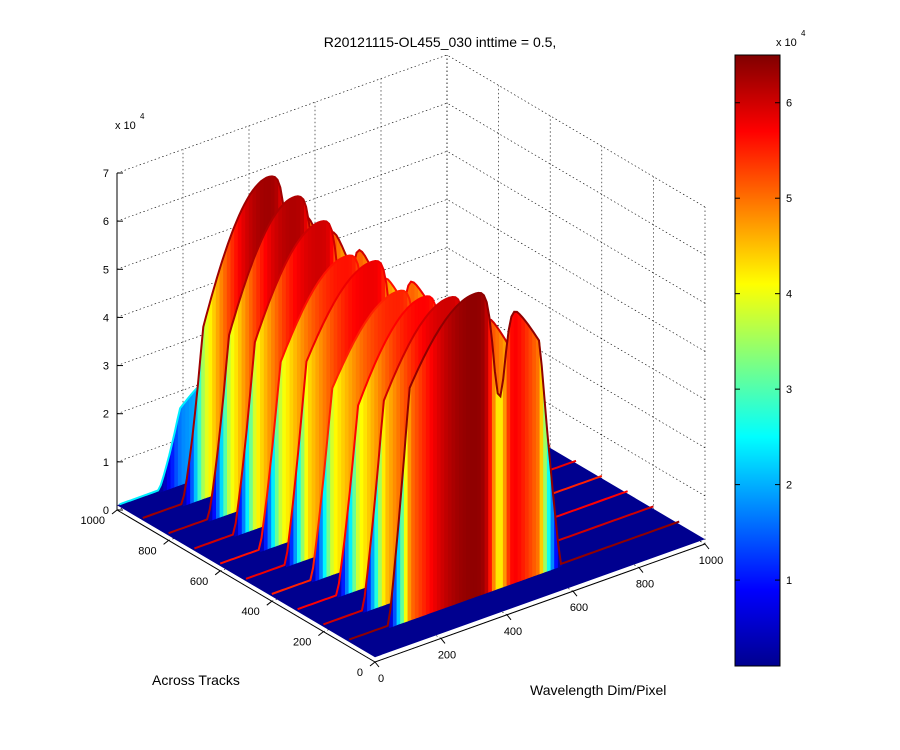 Image resolution: width=900 pixels, height=750 pixels. What do you see at coordinates (125, 126) in the screenshot?
I see `z-exponent-base: x 10` at bounding box center [125, 126].